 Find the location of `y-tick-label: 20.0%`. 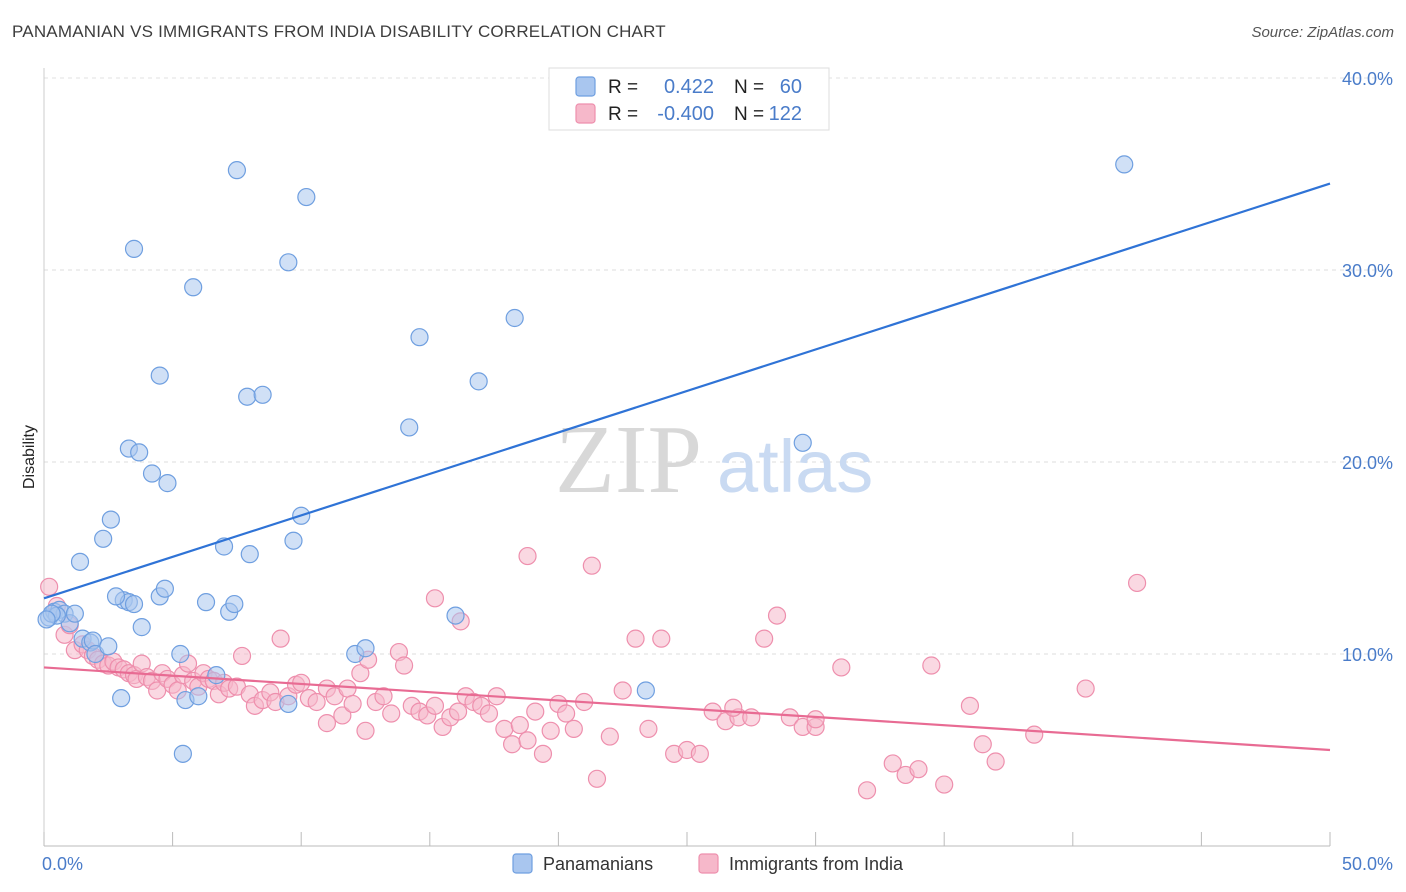

y-tick-label: 20.0% is located at coordinates (1367, 463).